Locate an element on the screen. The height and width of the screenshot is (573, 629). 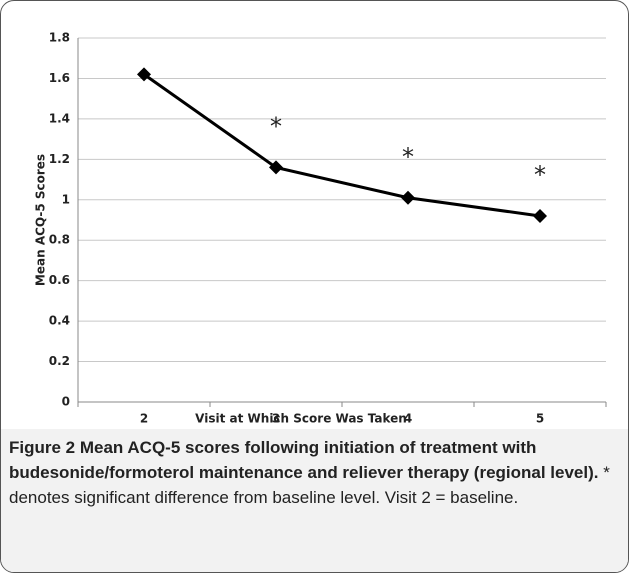
y-tick-label: 1.2 is located at coordinates (59, 159).